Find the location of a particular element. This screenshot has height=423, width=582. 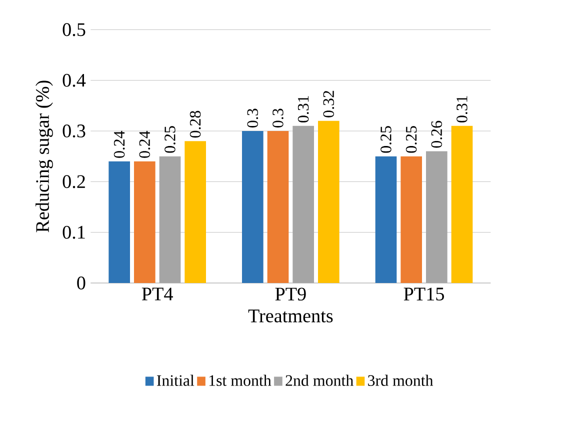

legend-label: 1st month is located at coordinates (240, 380).